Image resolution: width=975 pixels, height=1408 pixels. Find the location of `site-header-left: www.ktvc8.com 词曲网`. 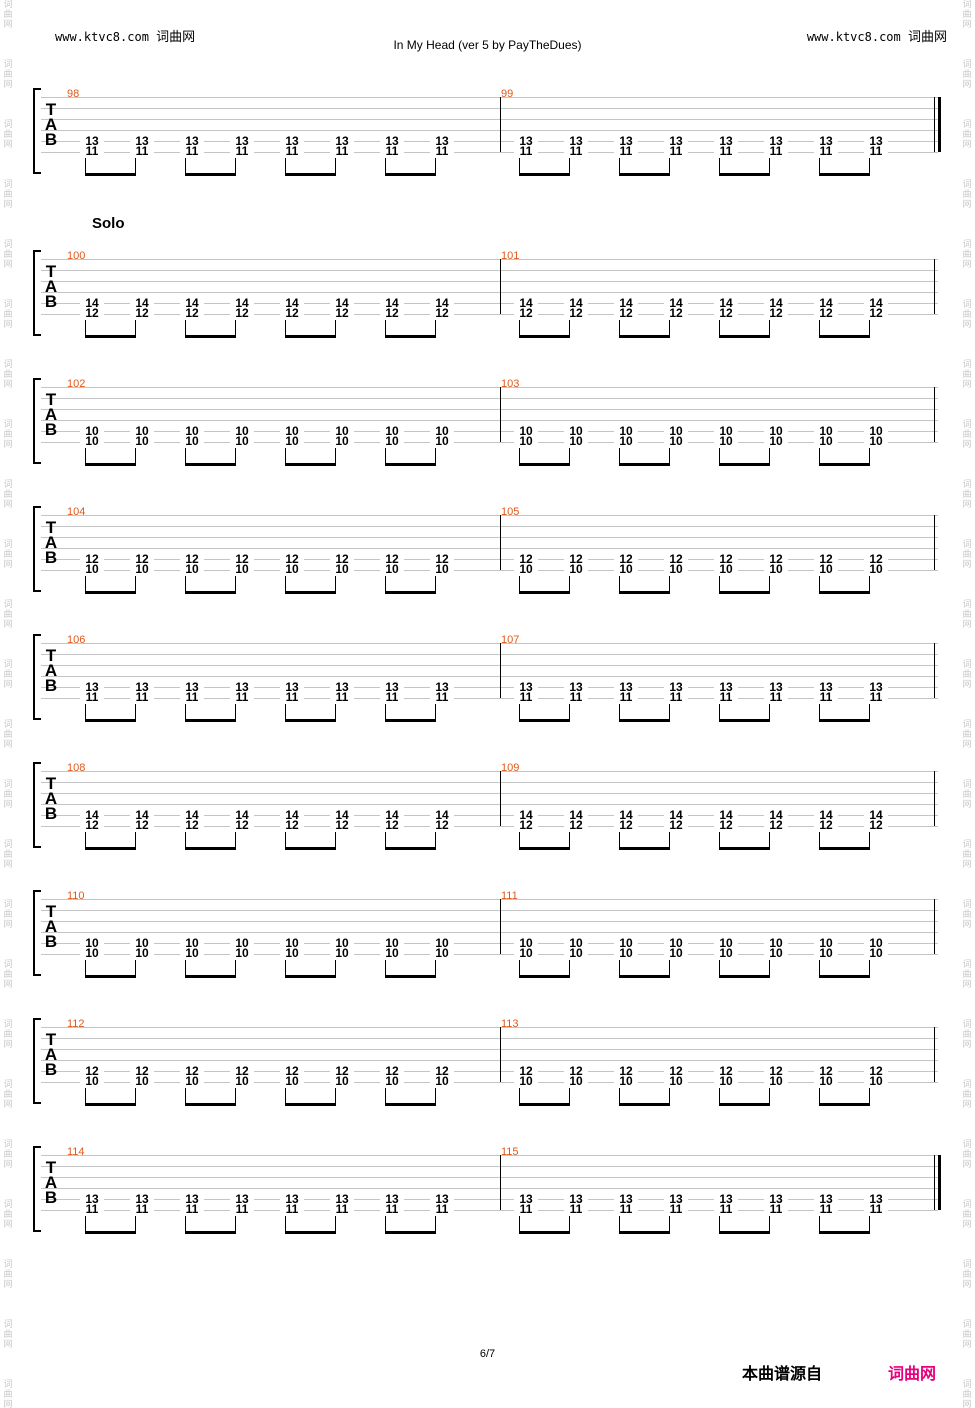

site-header-left: www.ktvc8.com 词曲网 is located at coordinates (125, 35).